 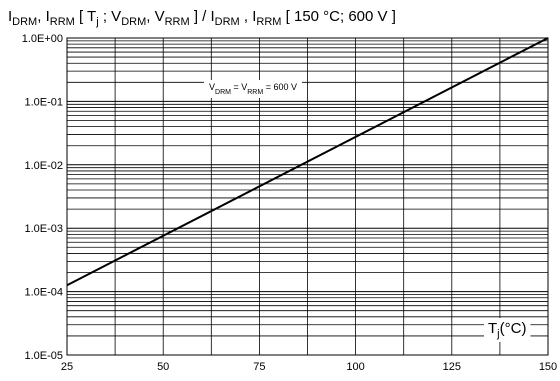 I want to click on text-part: , V, so click(x=155, y=16).